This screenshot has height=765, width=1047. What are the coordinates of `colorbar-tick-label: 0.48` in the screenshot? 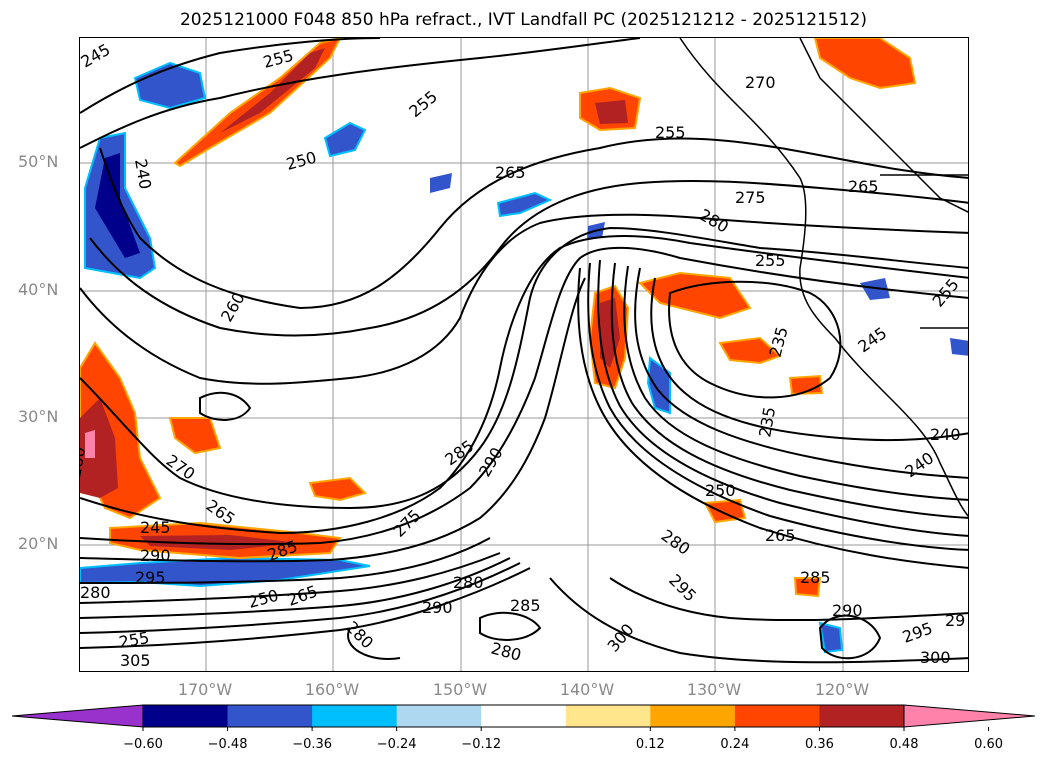 It's located at (904, 744).